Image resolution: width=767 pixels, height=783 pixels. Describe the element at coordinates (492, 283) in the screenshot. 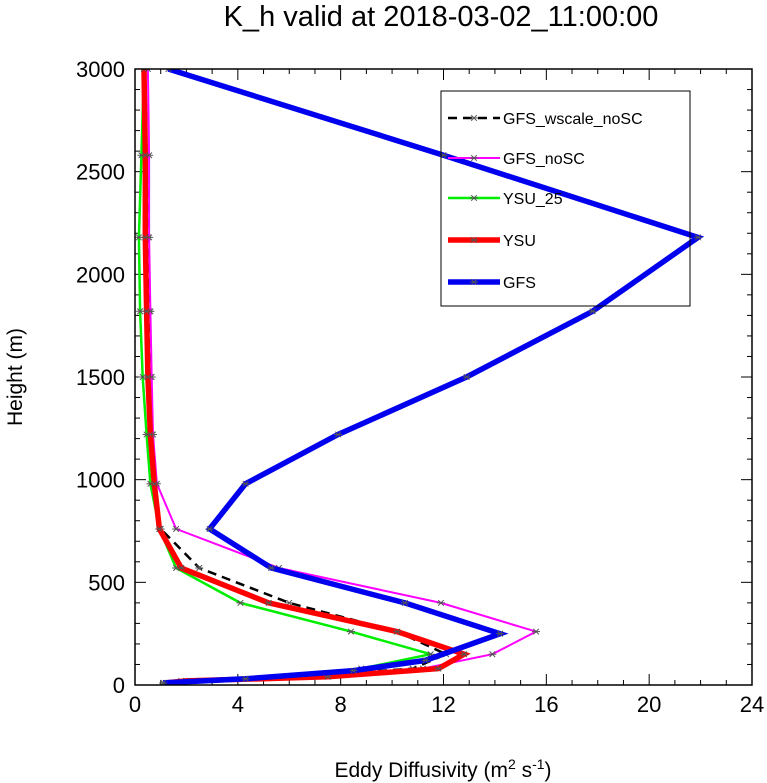

I see `legend-item-gfs: GFS` at that location.